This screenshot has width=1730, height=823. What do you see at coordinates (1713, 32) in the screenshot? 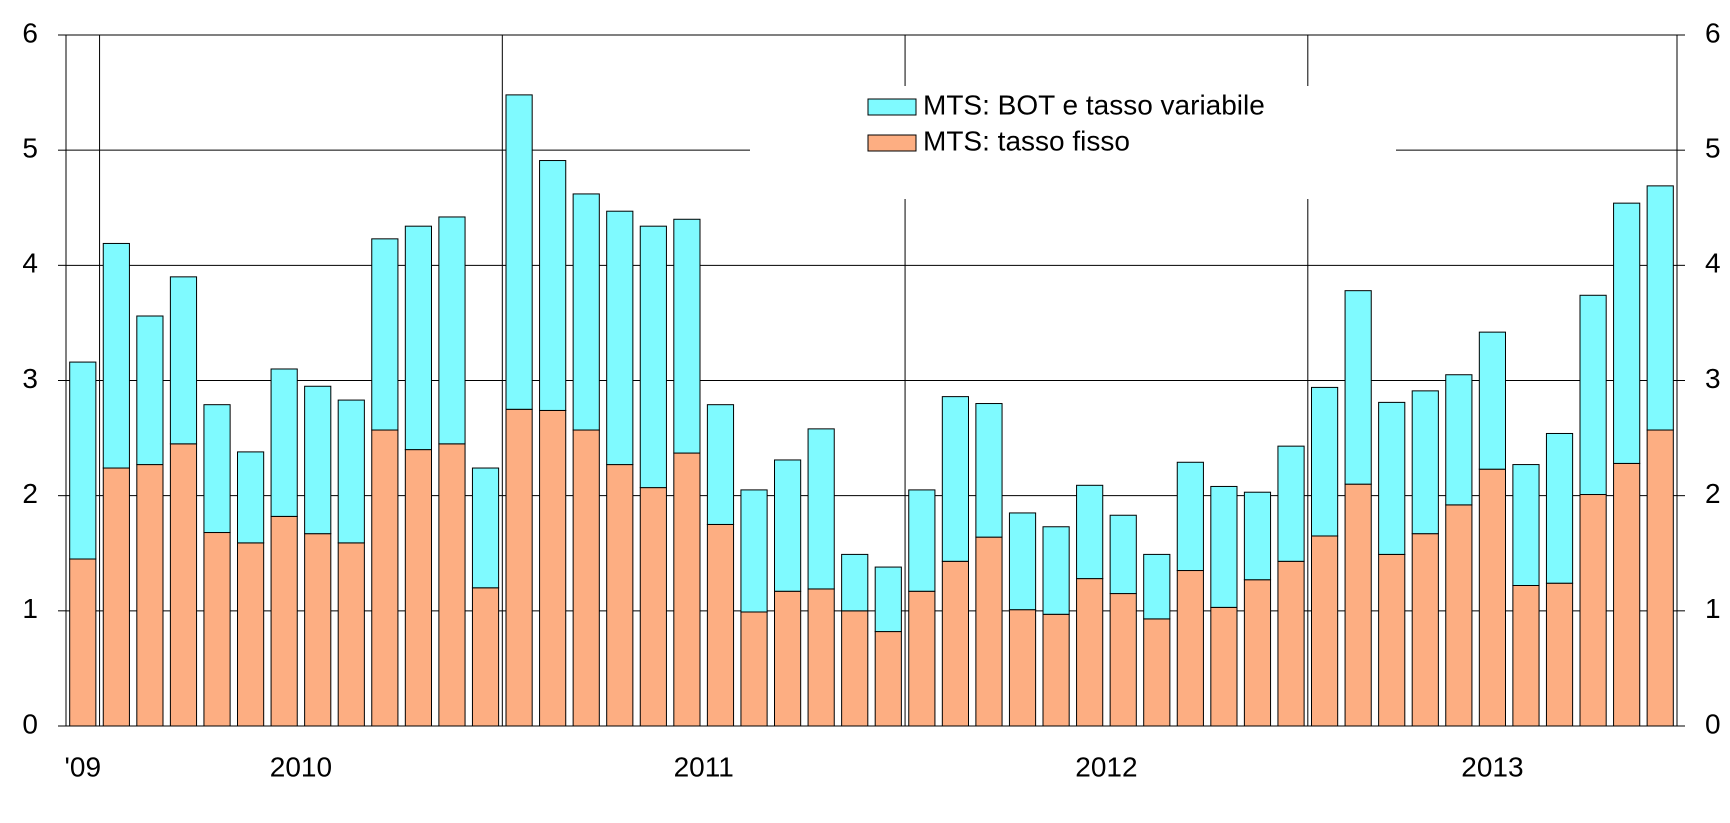
I see `y2-tick-label: 6` at bounding box center [1713, 32].